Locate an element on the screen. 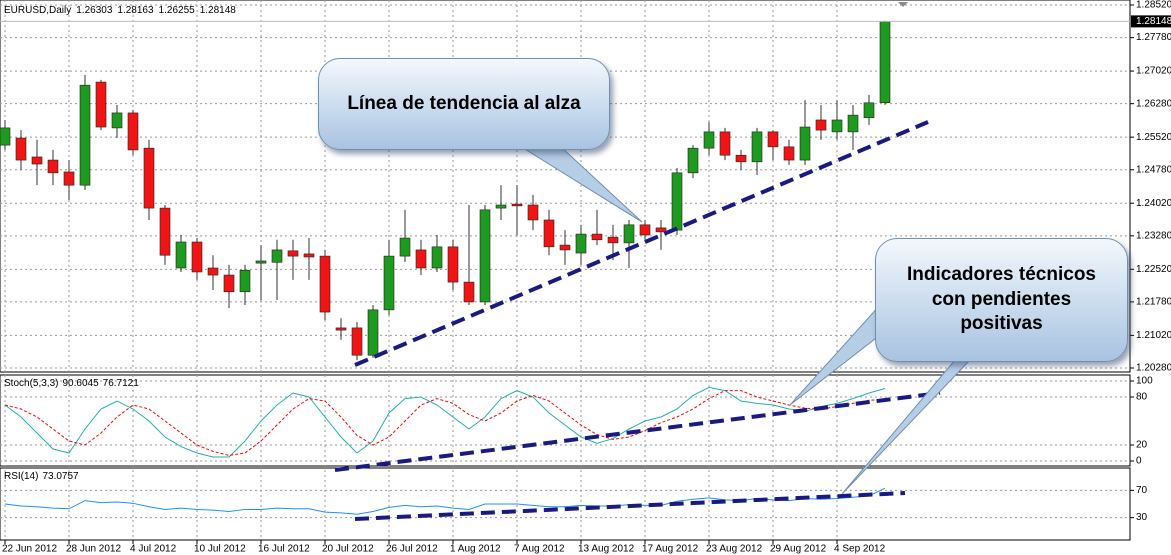 Image resolution: width=1171 pixels, height=555 pixels. last-price-box is located at coordinates (1151, 21).